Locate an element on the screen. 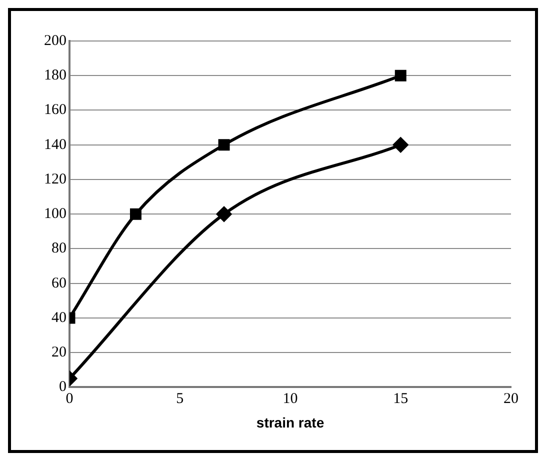 Image resolution: width=551 pixels, height=473 pixels. y-tick-label: 60 is located at coordinates (59, 283).